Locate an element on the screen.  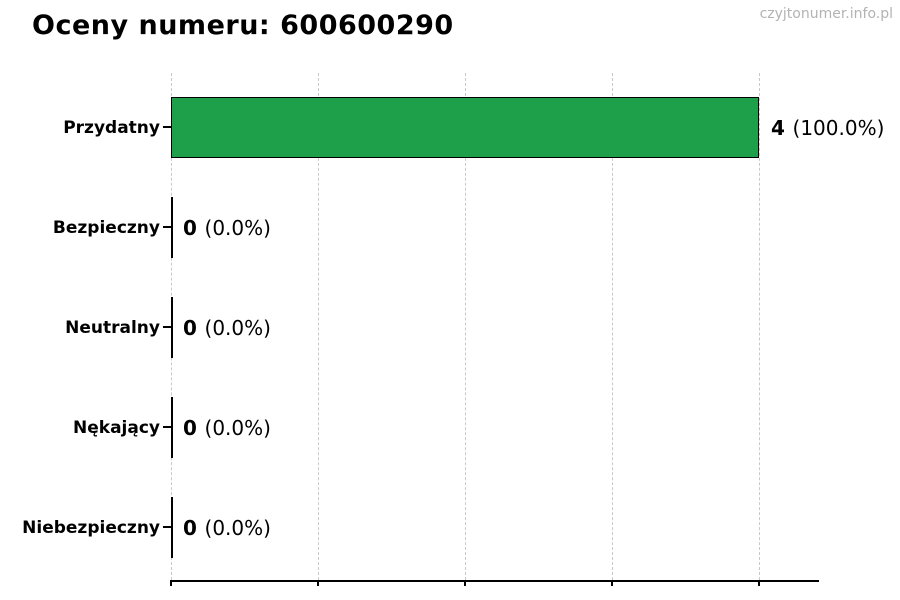
value-label: 4 (100.0%) is located at coordinates (827, 127).